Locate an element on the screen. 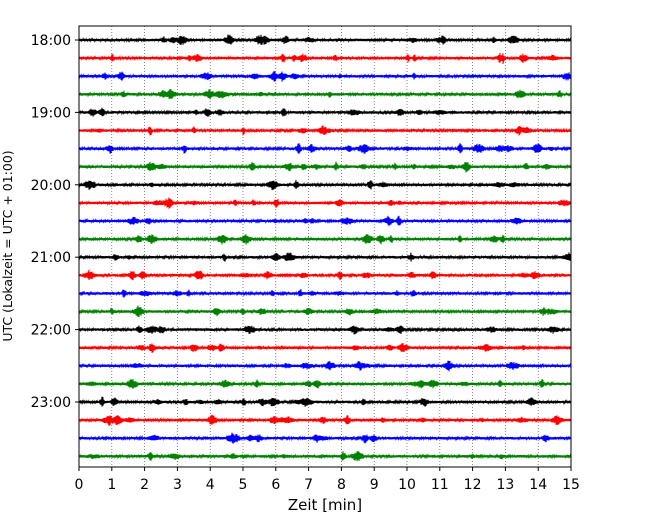 The image size is (650, 520). trace-line-1900 is located at coordinates (325, 112).